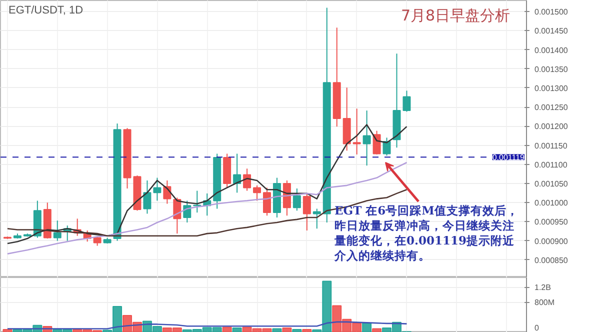 Image resolution: width=600 pixels, height=332 pixels. I want to click on y-tick-label: 0.001000, so click(551, 203).